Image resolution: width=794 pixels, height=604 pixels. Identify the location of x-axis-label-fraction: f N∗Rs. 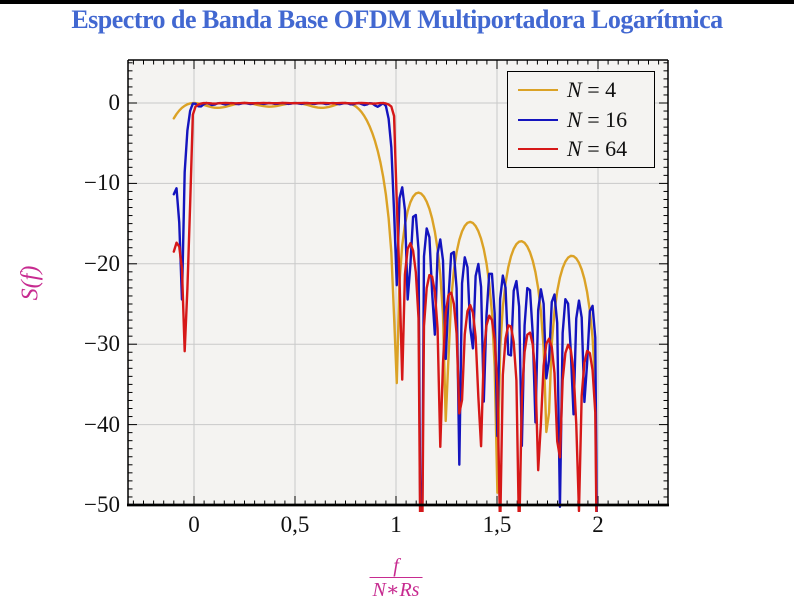
(396, 577).